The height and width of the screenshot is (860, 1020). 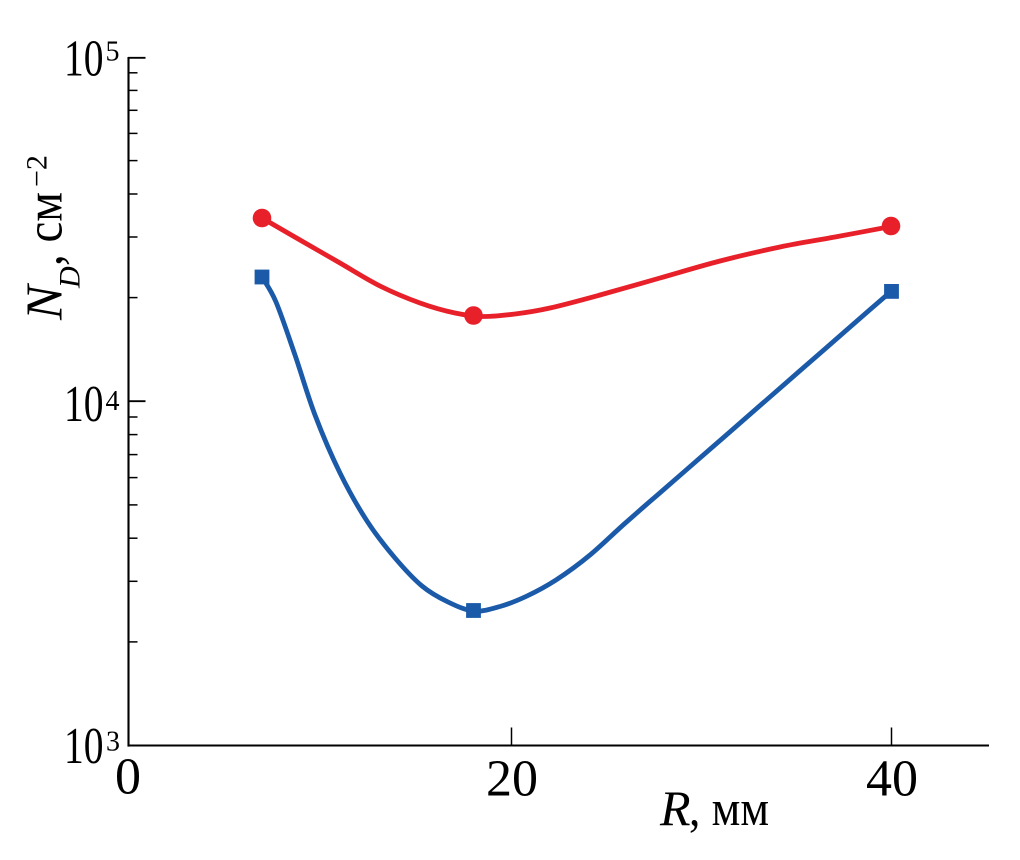 What do you see at coordinates (892, 779) in the screenshot?
I see `svg-text: 40` at bounding box center [892, 779].